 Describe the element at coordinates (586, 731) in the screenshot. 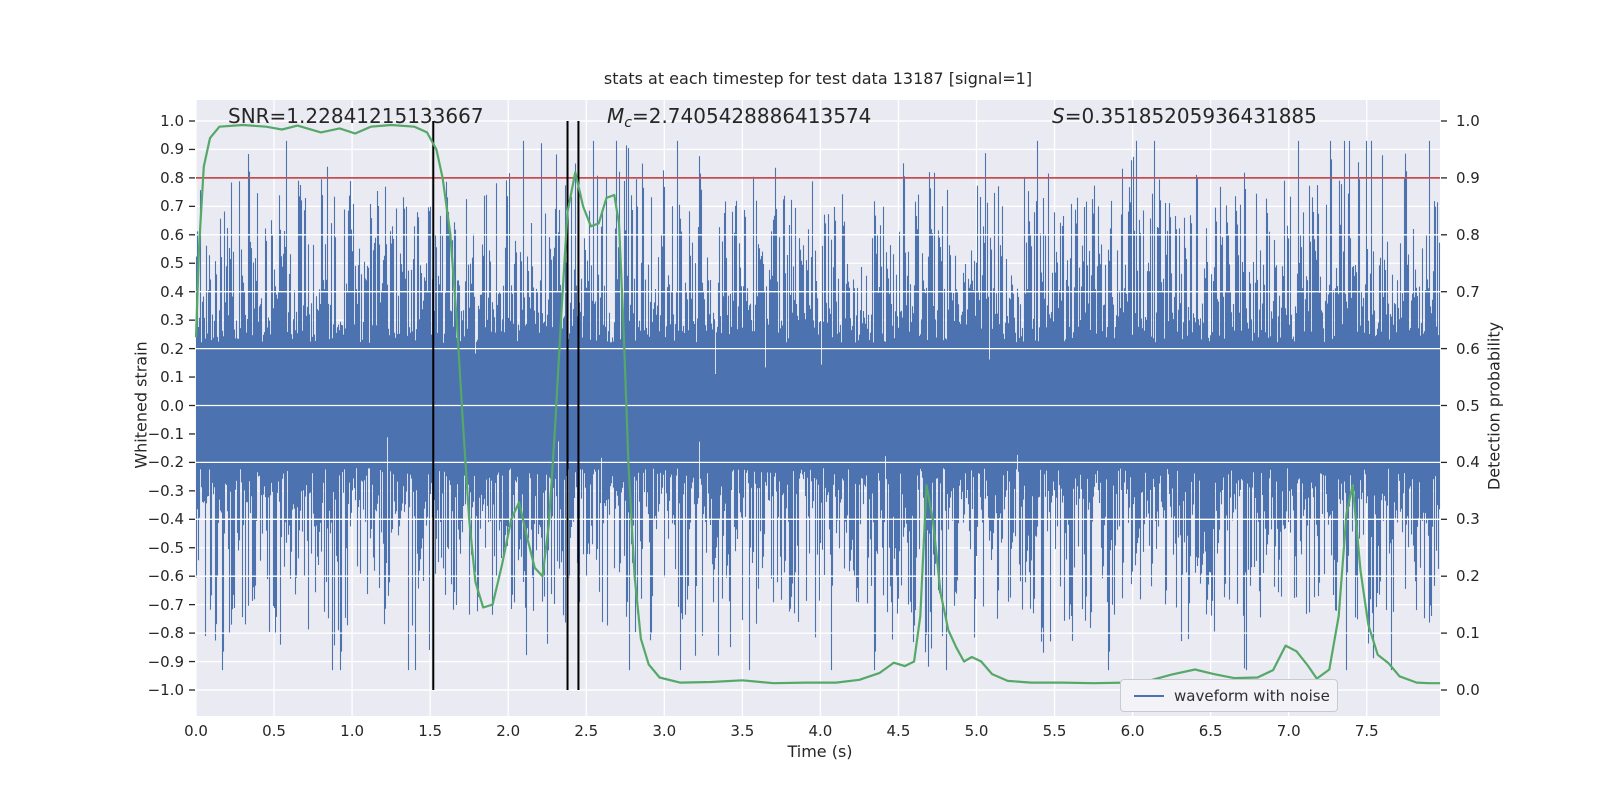

I see `x-tick-label: 2.5` at that location.